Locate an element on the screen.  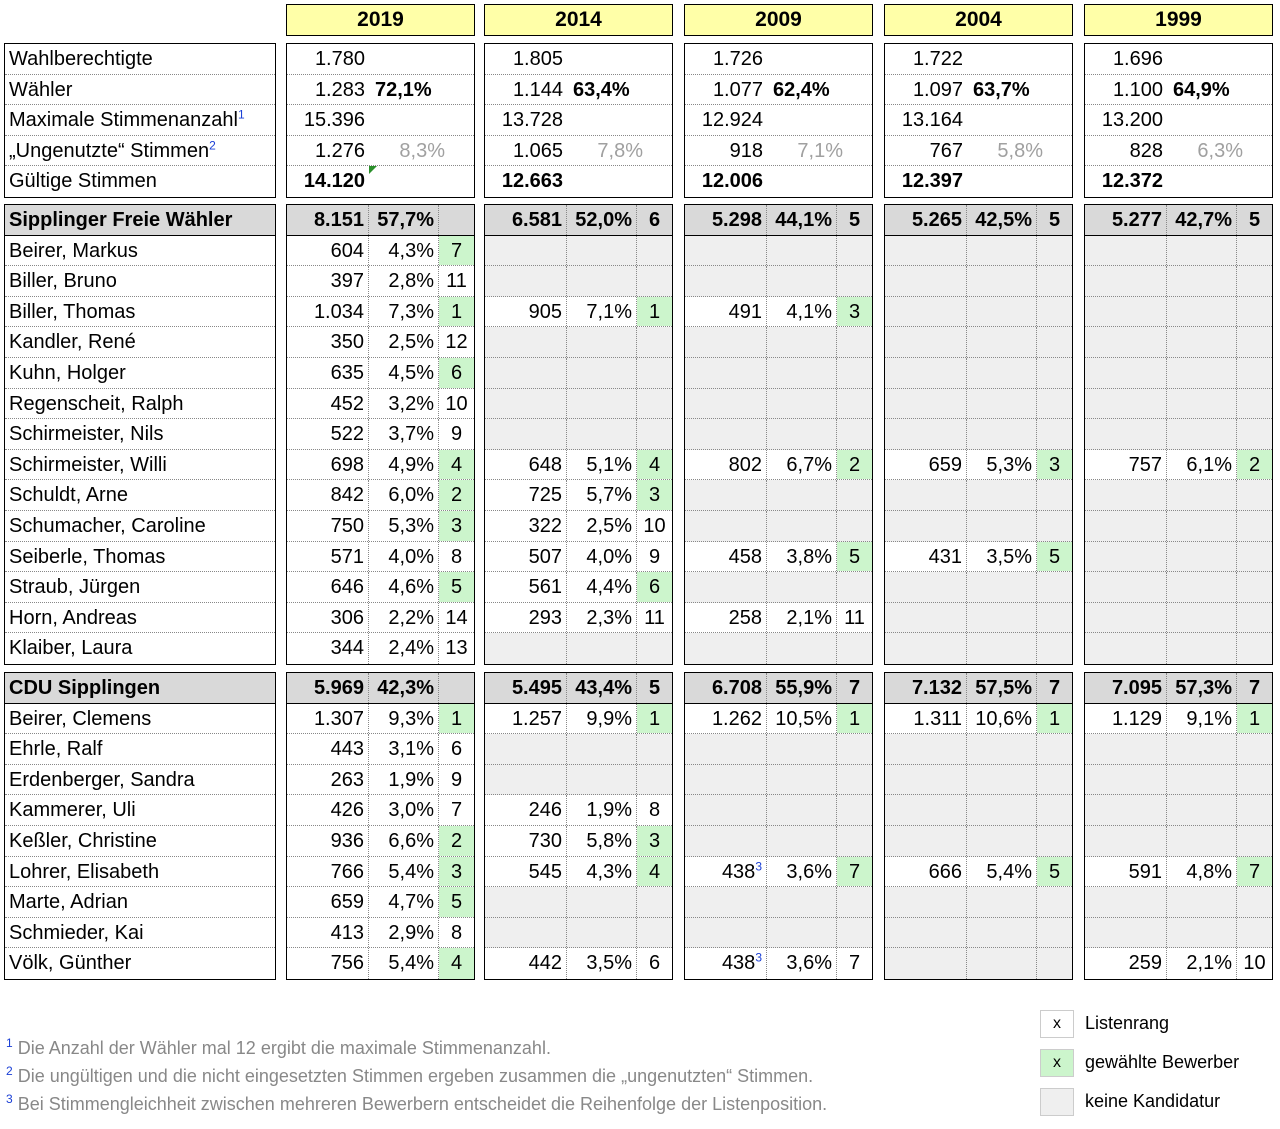
party-seats: 7 is located at coordinates (1254, 688).